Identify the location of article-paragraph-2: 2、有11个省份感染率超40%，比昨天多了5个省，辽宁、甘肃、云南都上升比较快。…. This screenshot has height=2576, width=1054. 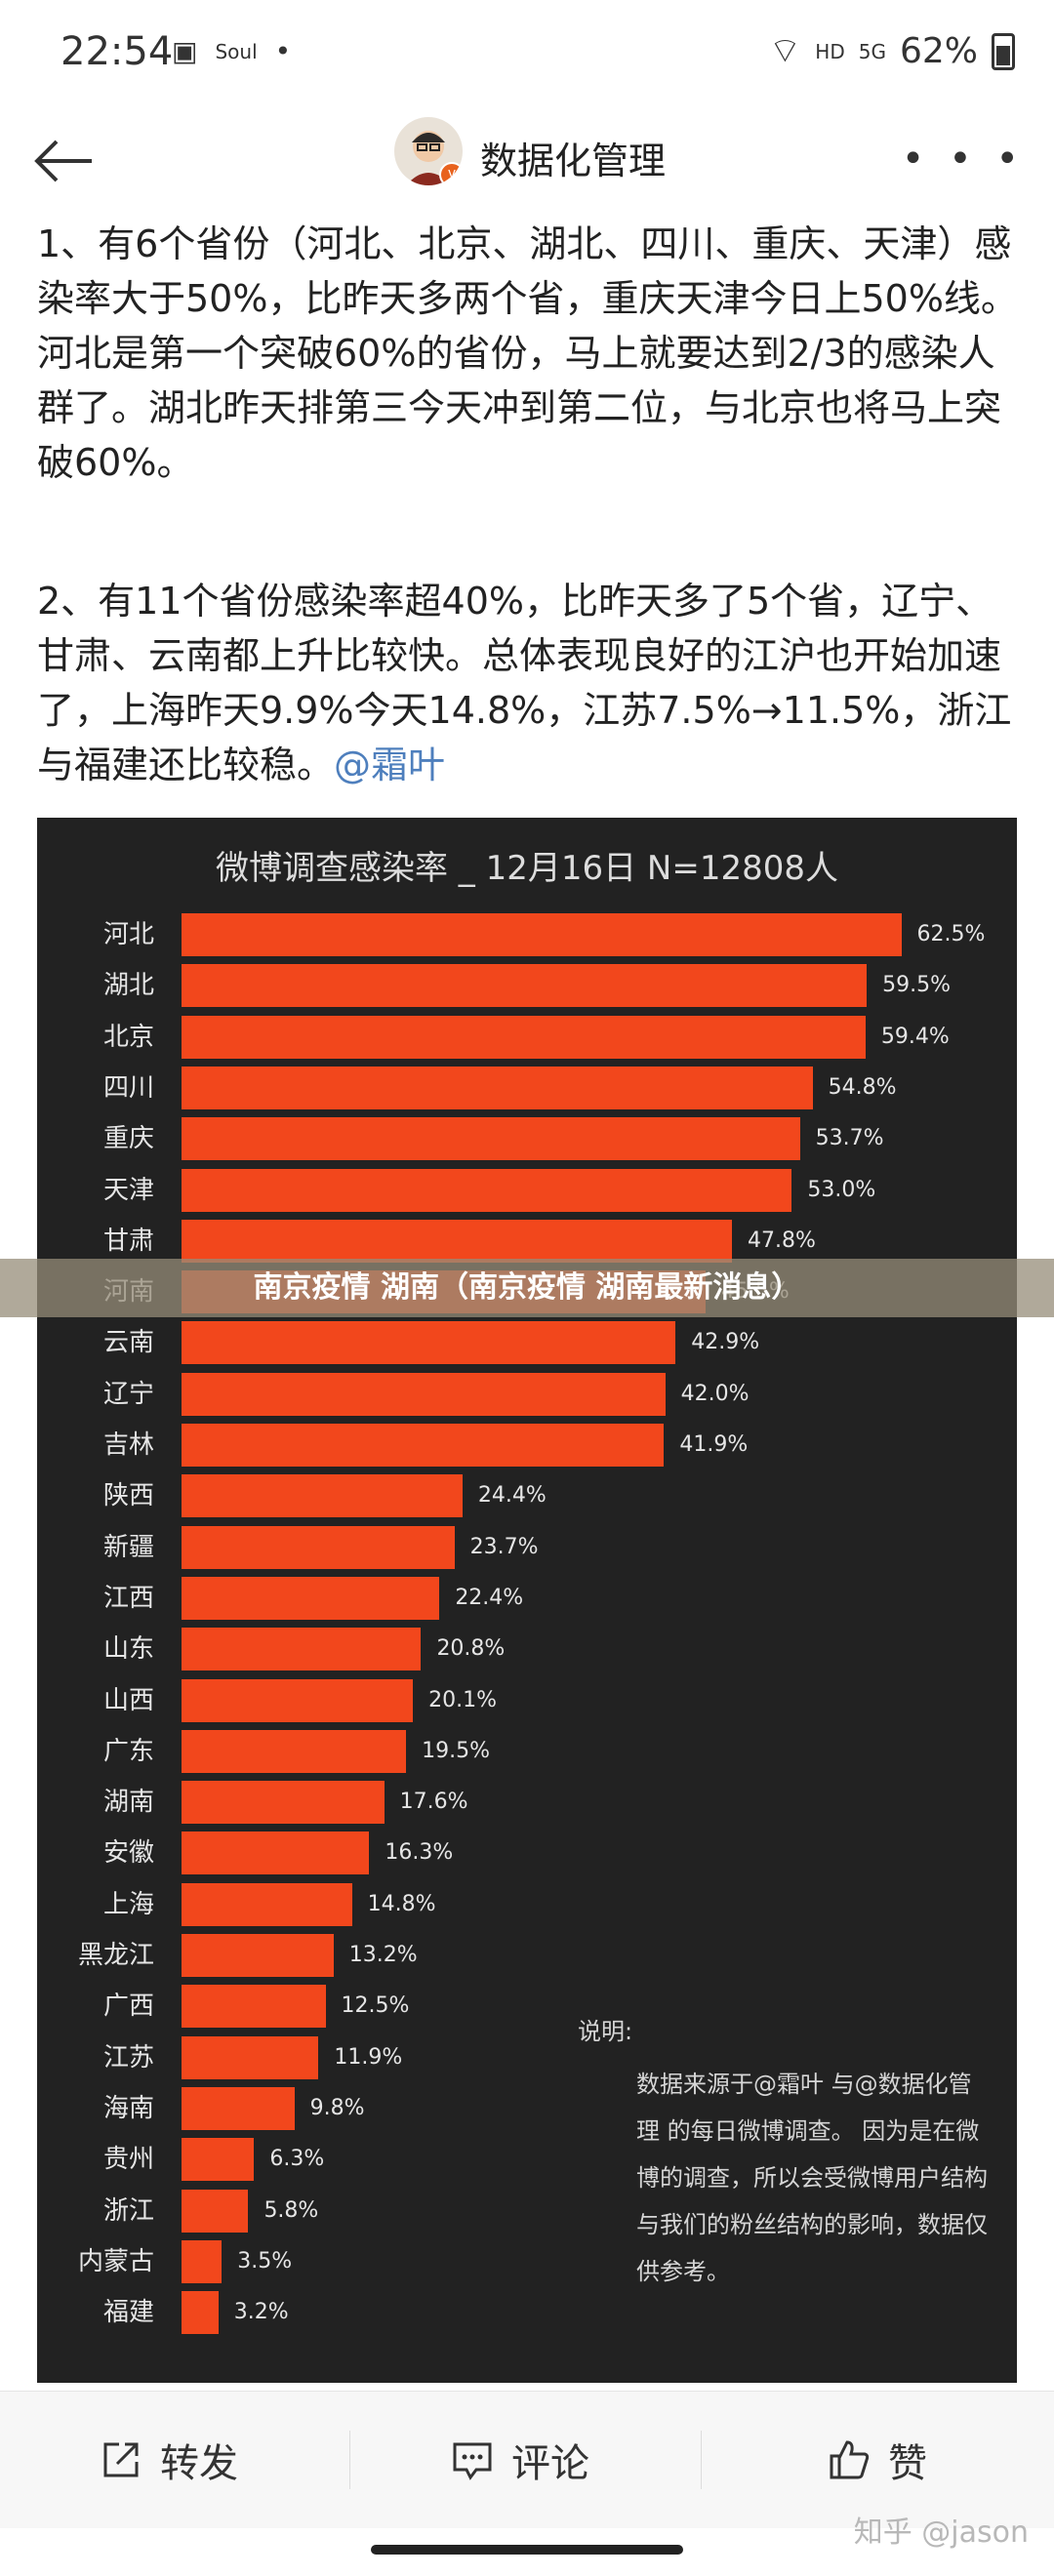
(530, 683).